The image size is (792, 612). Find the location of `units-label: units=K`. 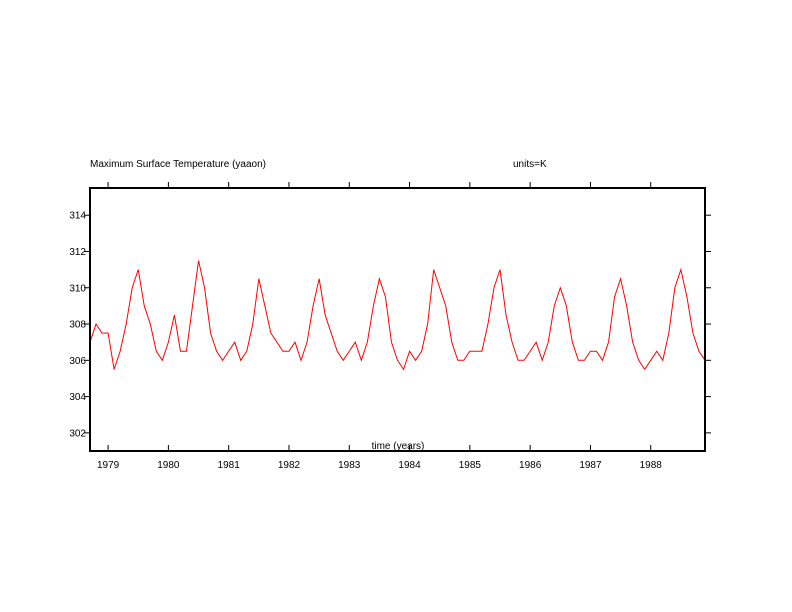

units-label: units=K is located at coordinates (530, 164).